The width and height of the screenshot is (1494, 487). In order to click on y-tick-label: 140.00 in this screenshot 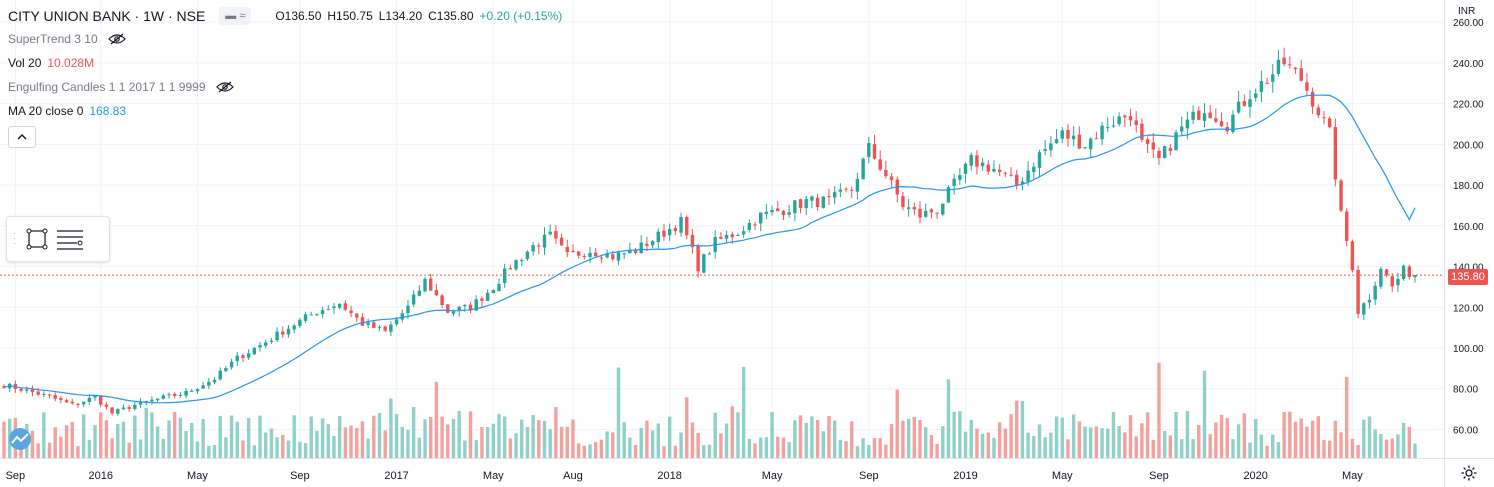, I will do `click(1468, 268)`.